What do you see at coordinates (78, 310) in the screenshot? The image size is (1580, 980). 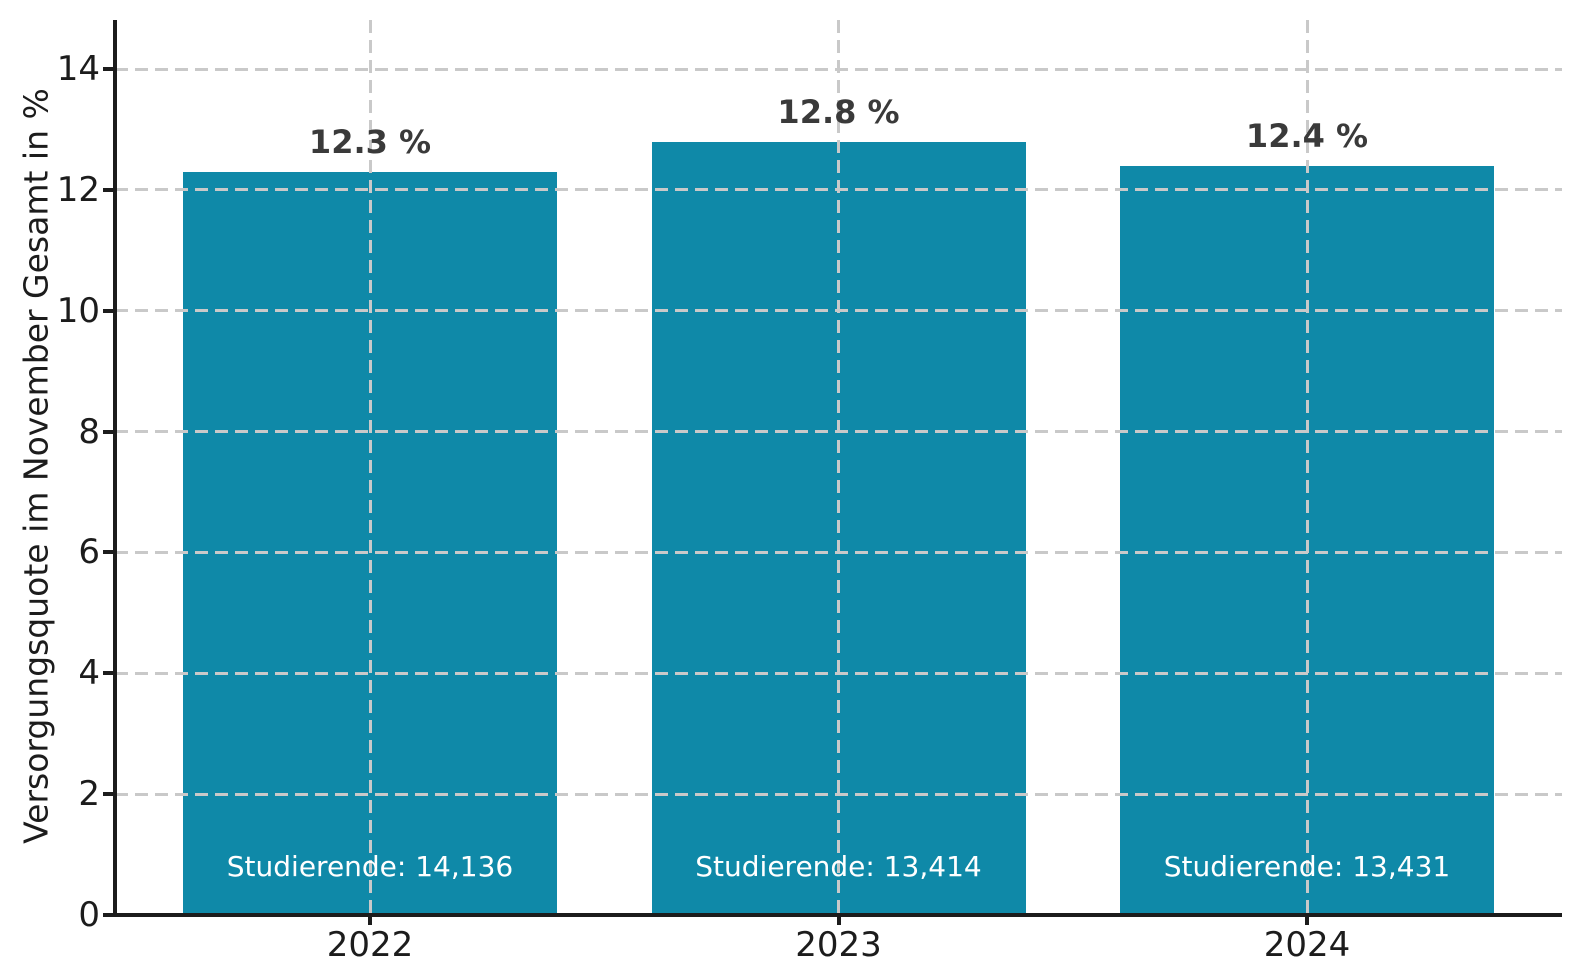 I see `y-tick-label: 10` at bounding box center [78, 310].